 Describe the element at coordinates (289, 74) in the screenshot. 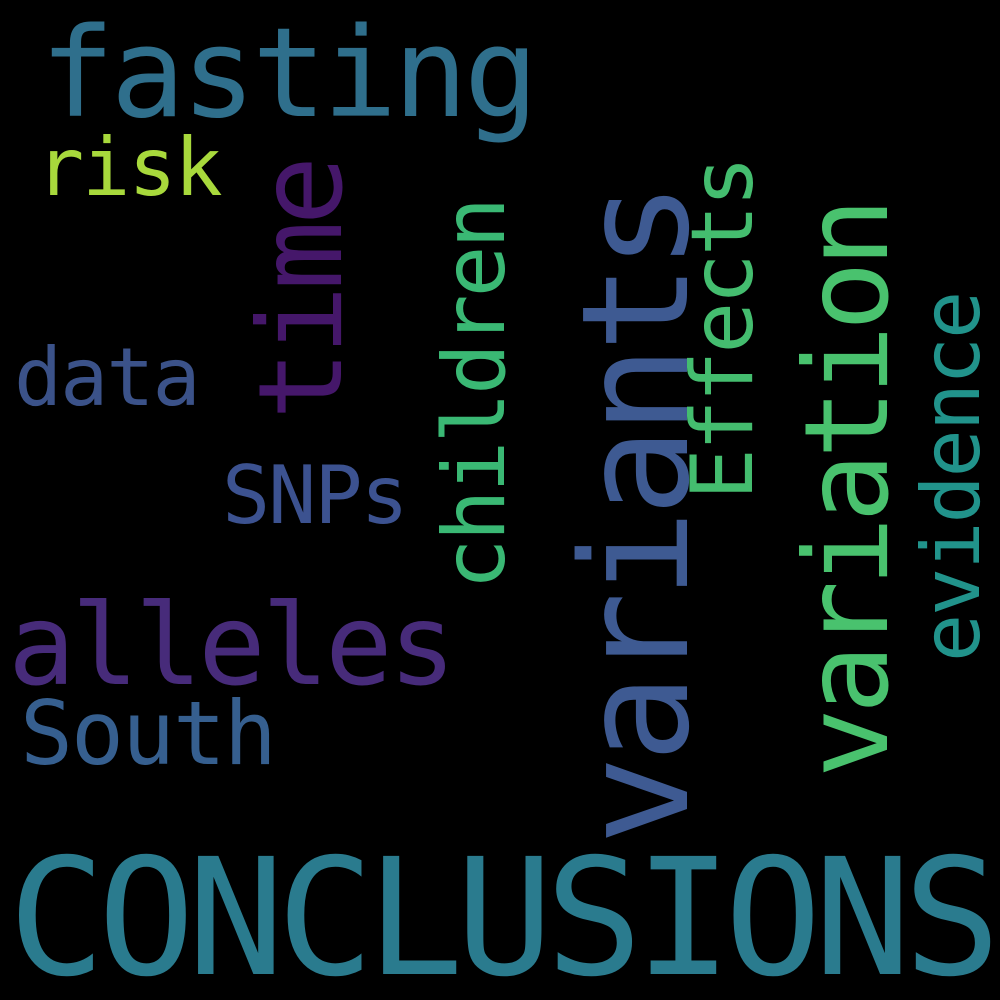

I see `word-fasting: fasting` at that location.